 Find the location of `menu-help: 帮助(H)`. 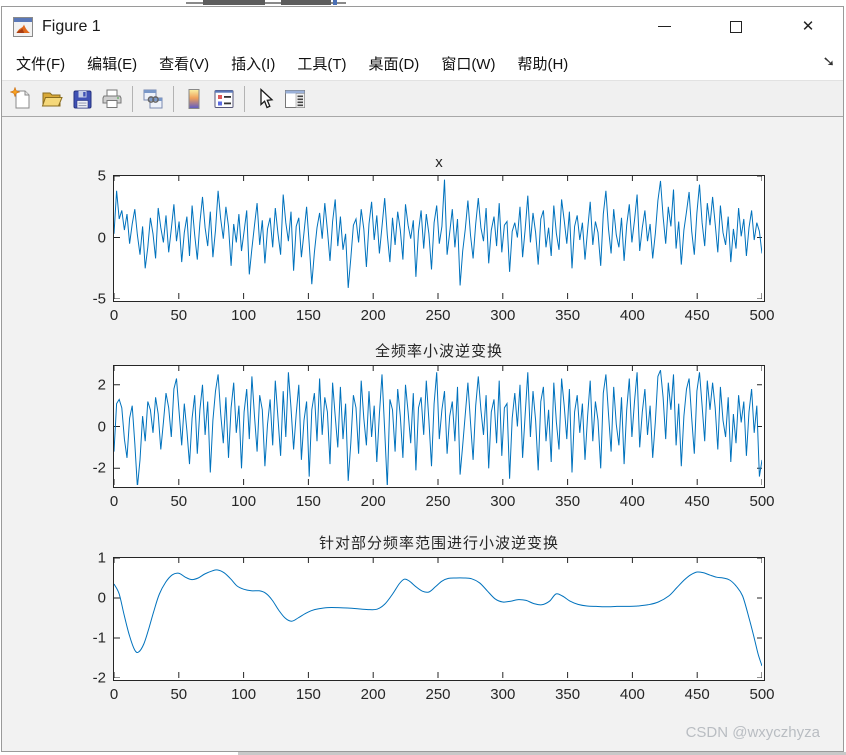

menu-help: 帮助(H) is located at coordinates (543, 64).